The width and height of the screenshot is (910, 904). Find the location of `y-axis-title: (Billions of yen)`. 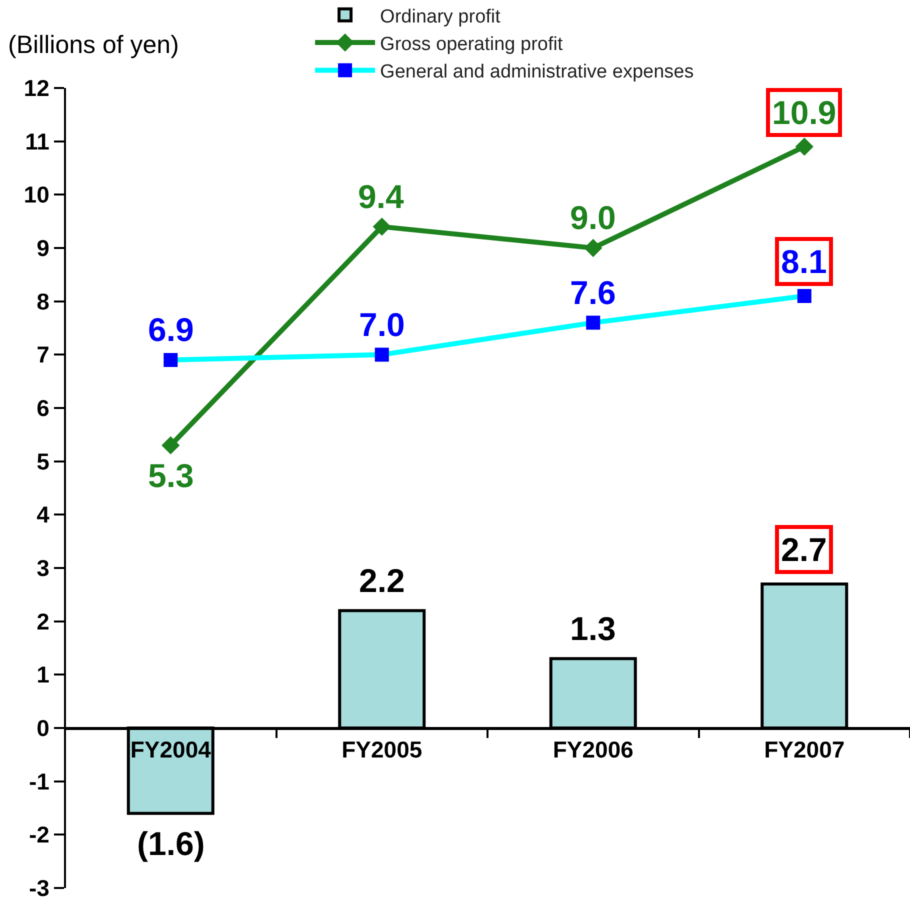

y-axis-title: (Billions of yen) is located at coordinates (93, 45).